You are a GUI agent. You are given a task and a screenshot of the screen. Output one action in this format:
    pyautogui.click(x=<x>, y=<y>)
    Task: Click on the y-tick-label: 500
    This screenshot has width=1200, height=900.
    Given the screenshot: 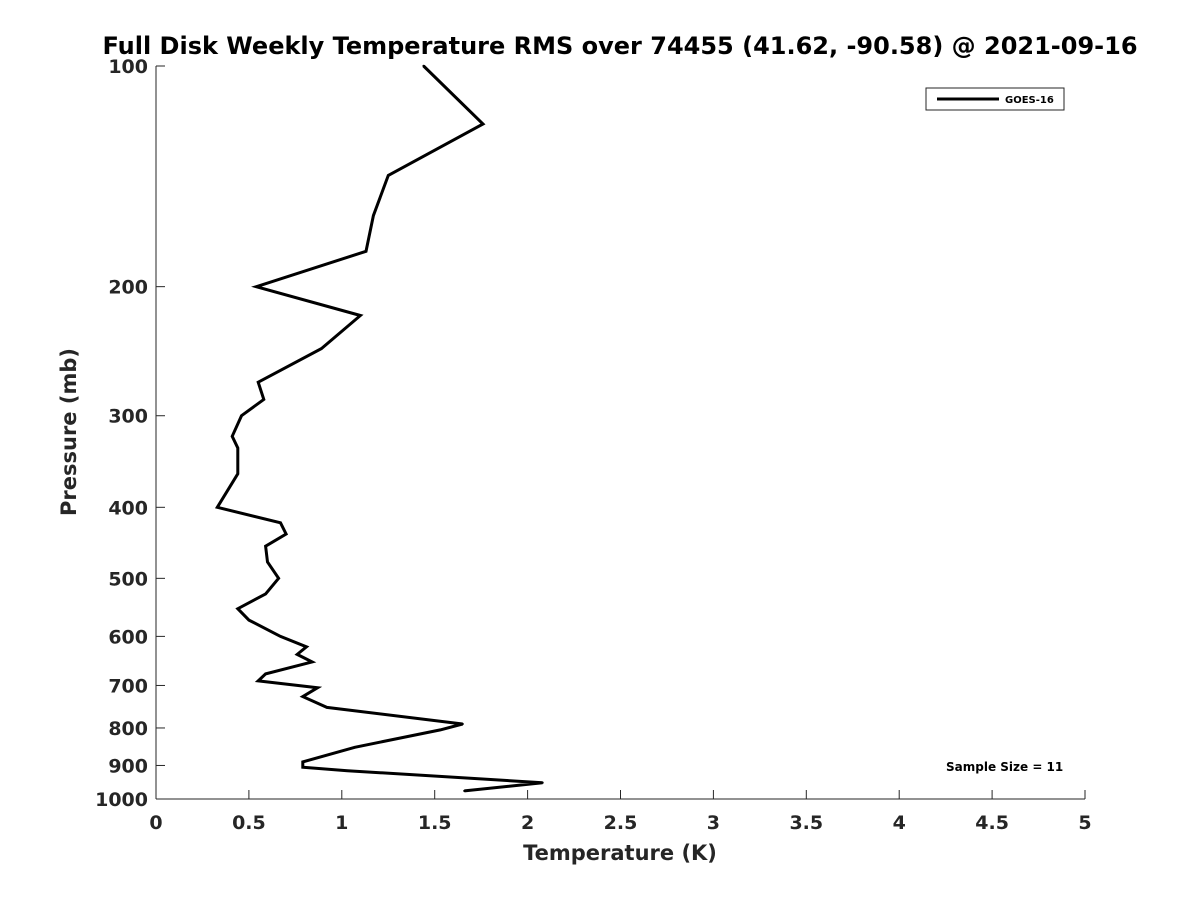 What is the action you would take?
    pyautogui.click(x=128, y=579)
    